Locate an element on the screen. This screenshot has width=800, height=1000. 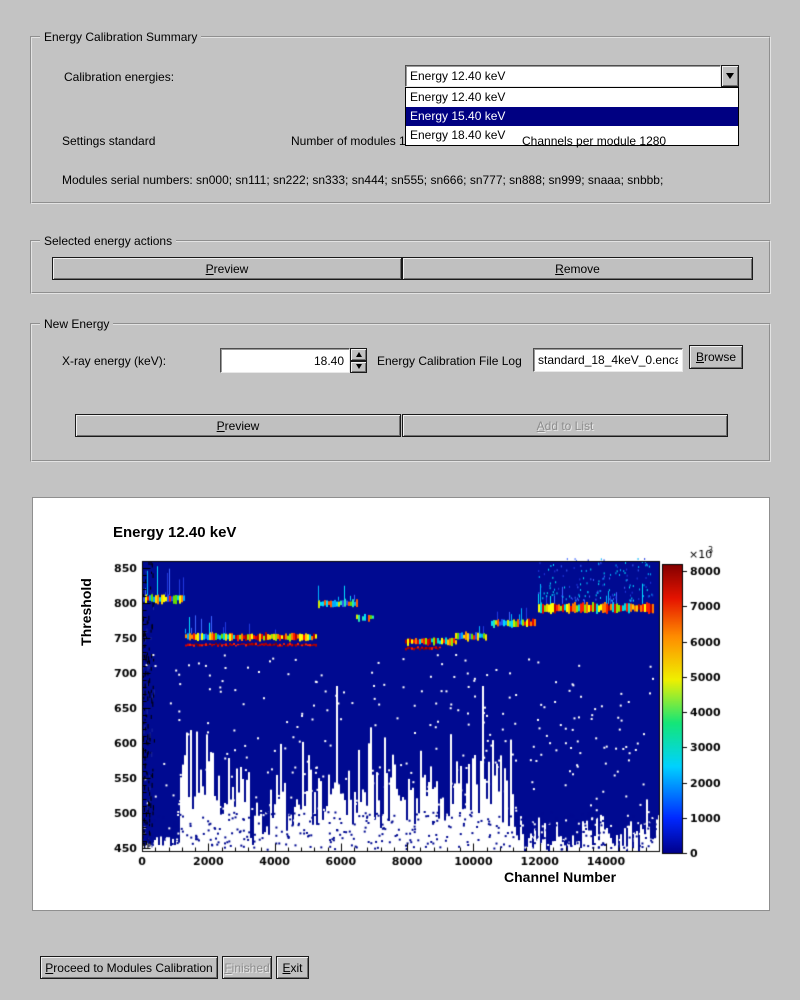
xray-energy-input is located at coordinates (285, 360).